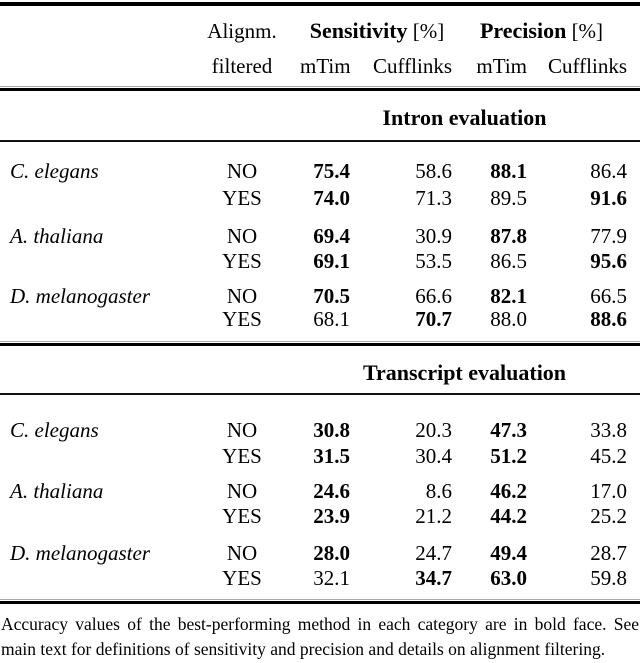 This screenshot has height=663, width=640. I want to click on rule-top-thick, so click(320, 4).